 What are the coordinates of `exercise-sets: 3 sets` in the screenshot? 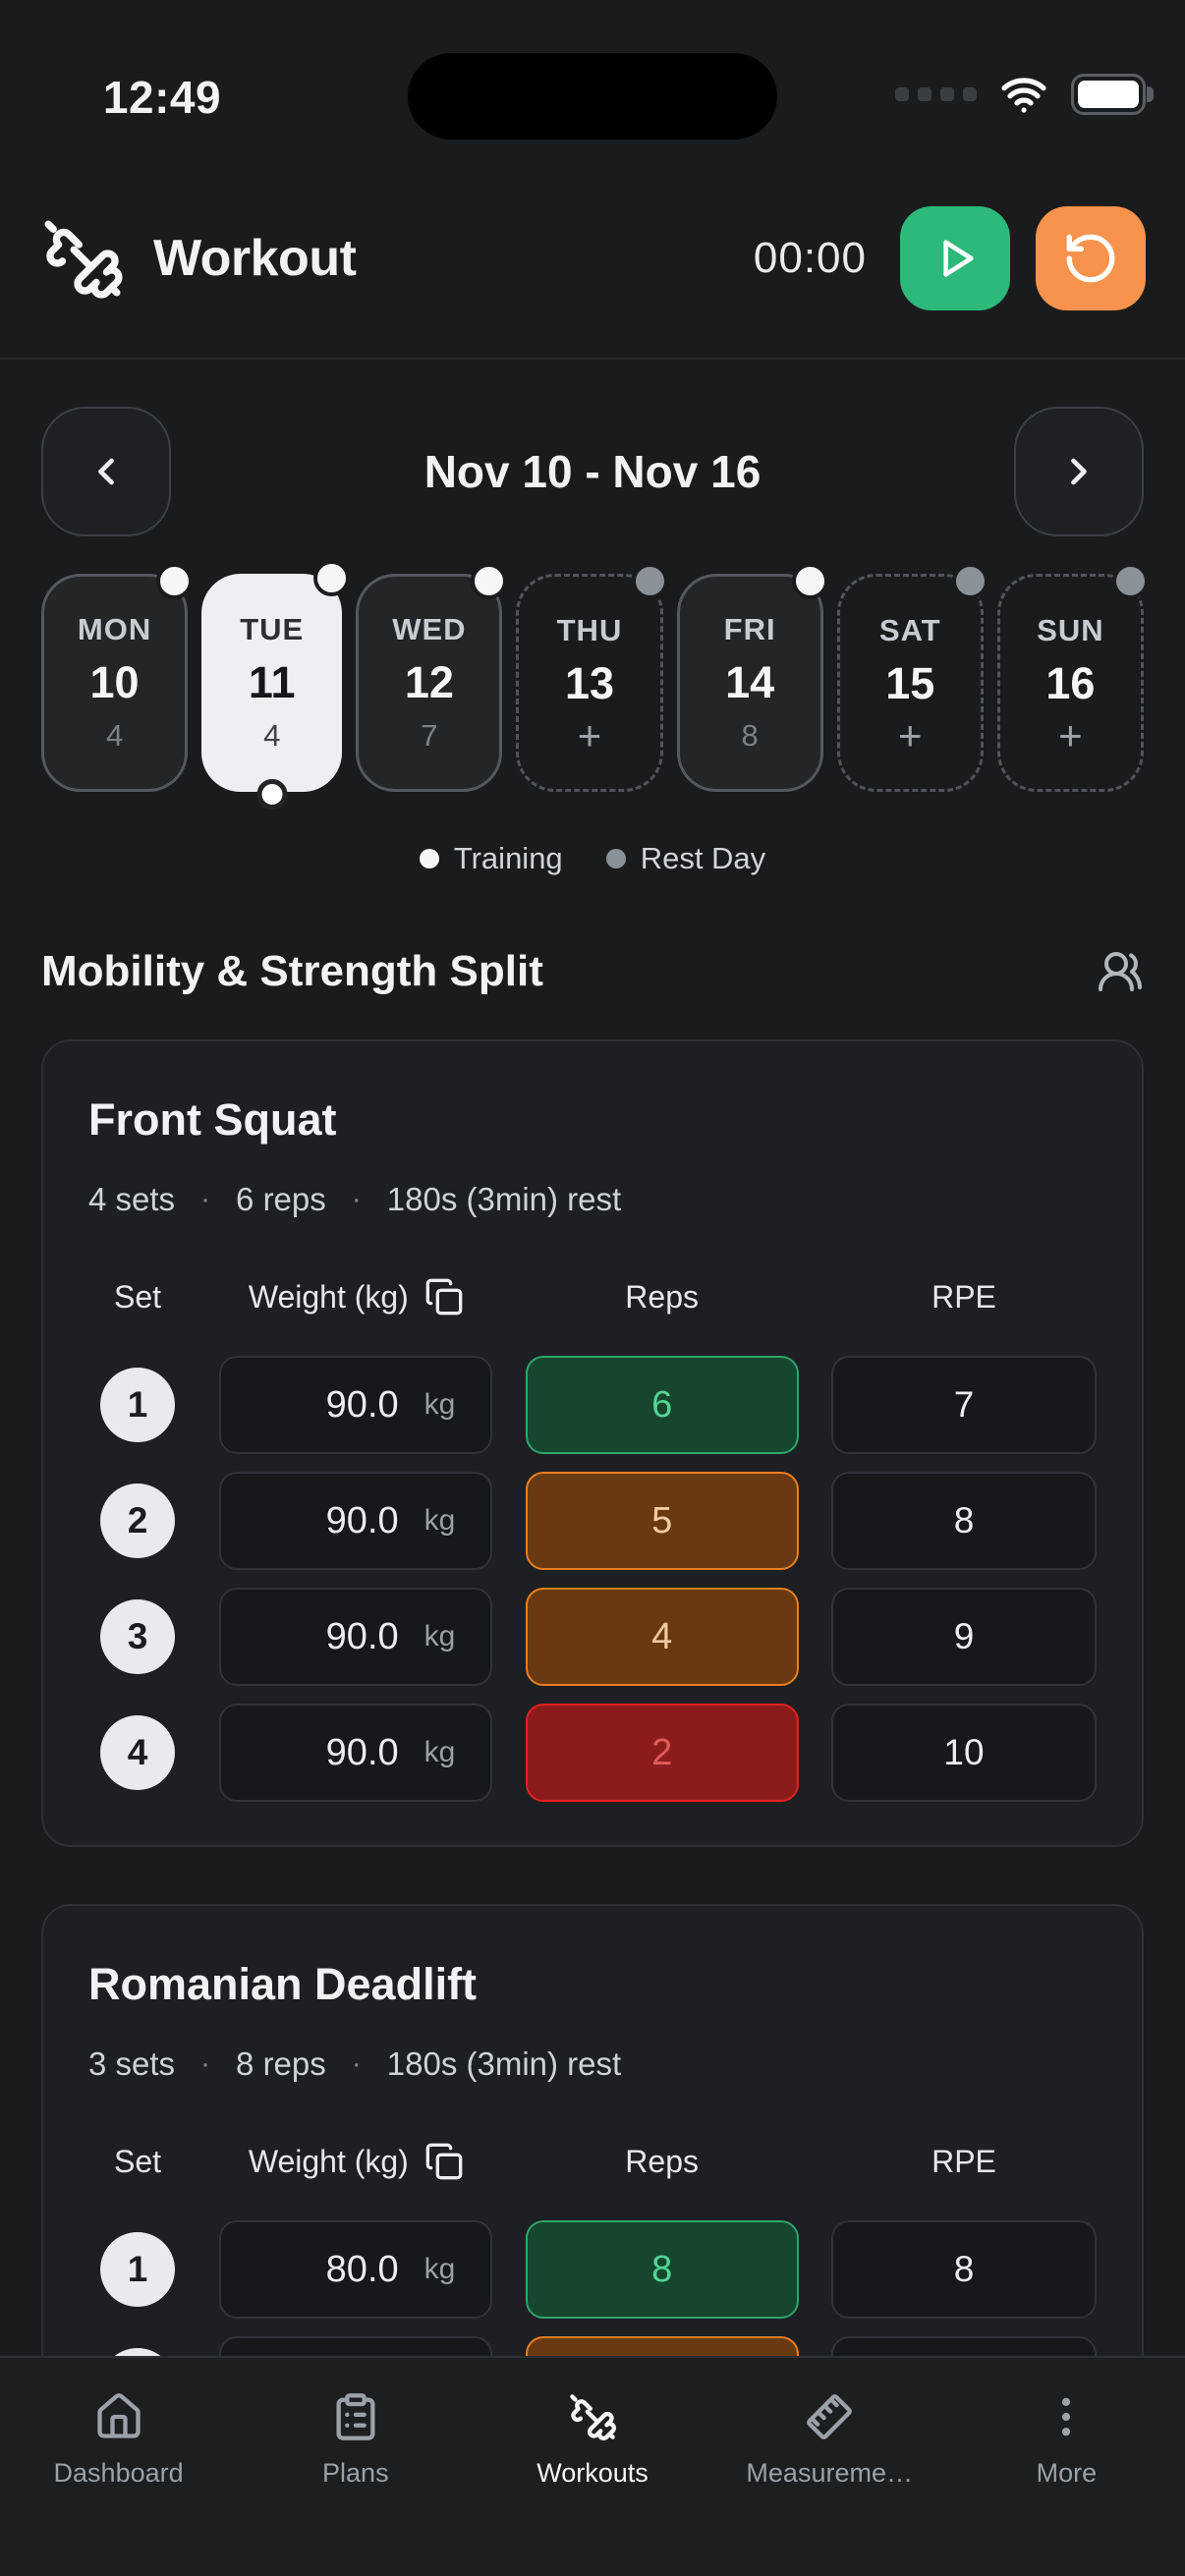 It's located at (132, 2063).